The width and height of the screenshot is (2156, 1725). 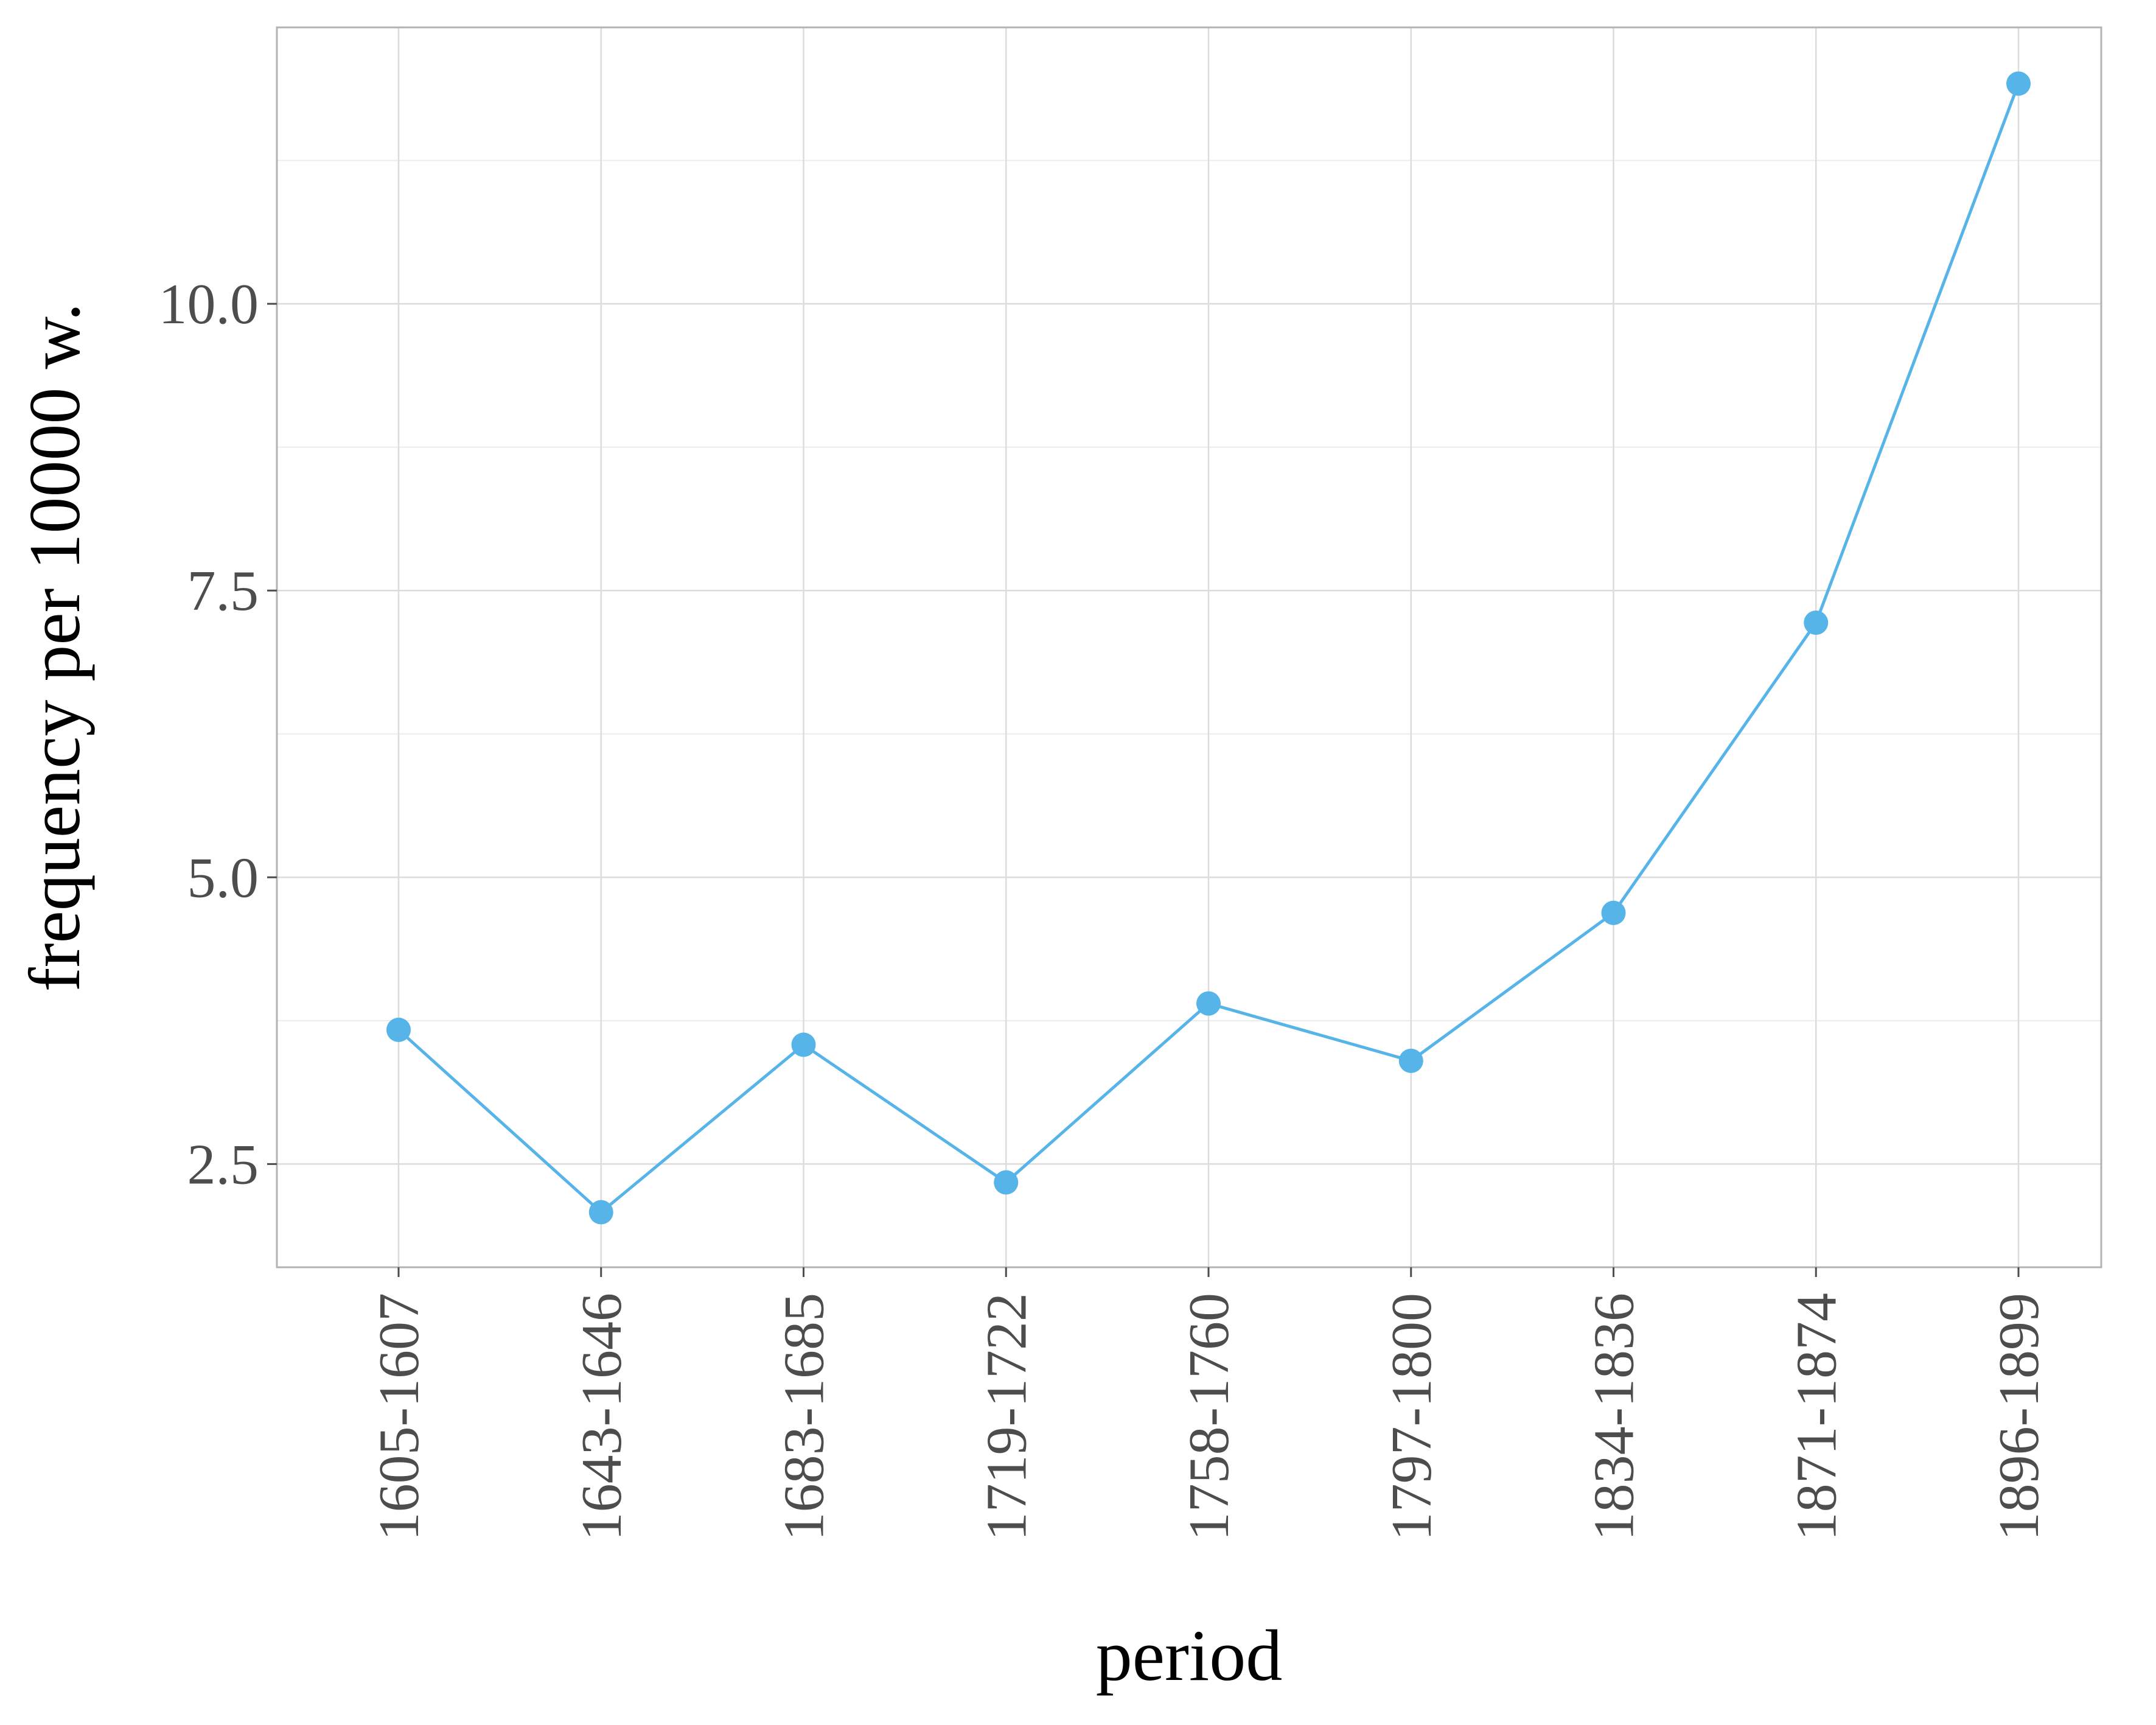 What do you see at coordinates (1007, 1417) in the screenshot?
I see `x-tick-label: 1719-1722` at bounding box center [1007, 1417].